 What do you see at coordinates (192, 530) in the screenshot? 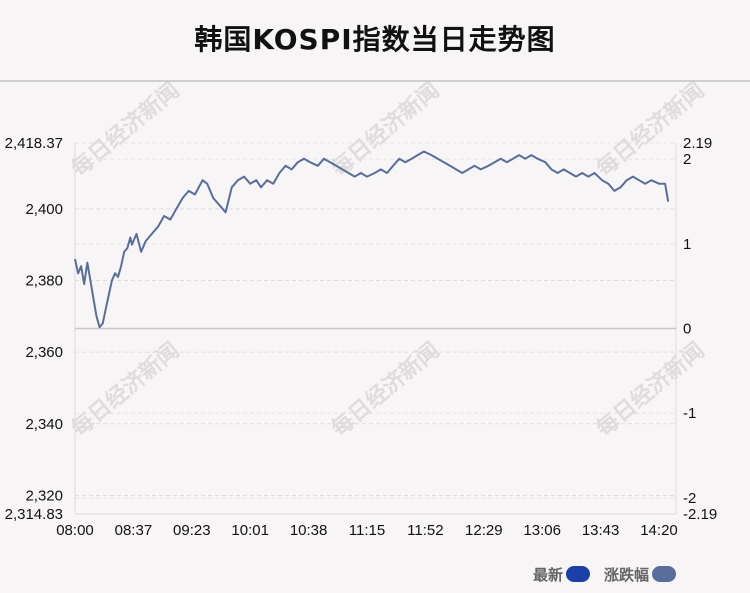
I see `x-tick-label: 09:23` at bounding box center [192, 530].